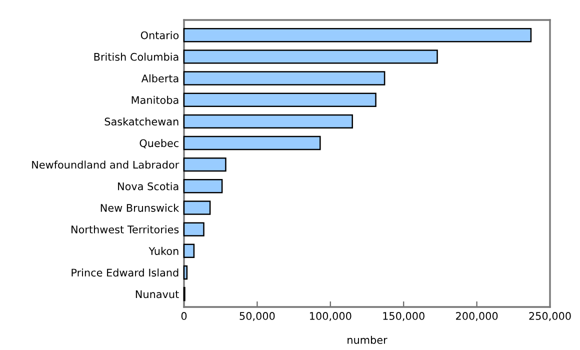 The height and width of the screenshot is (350, 580). I want to click on y-tick-label: Northwest Territories, so click(125, 229).